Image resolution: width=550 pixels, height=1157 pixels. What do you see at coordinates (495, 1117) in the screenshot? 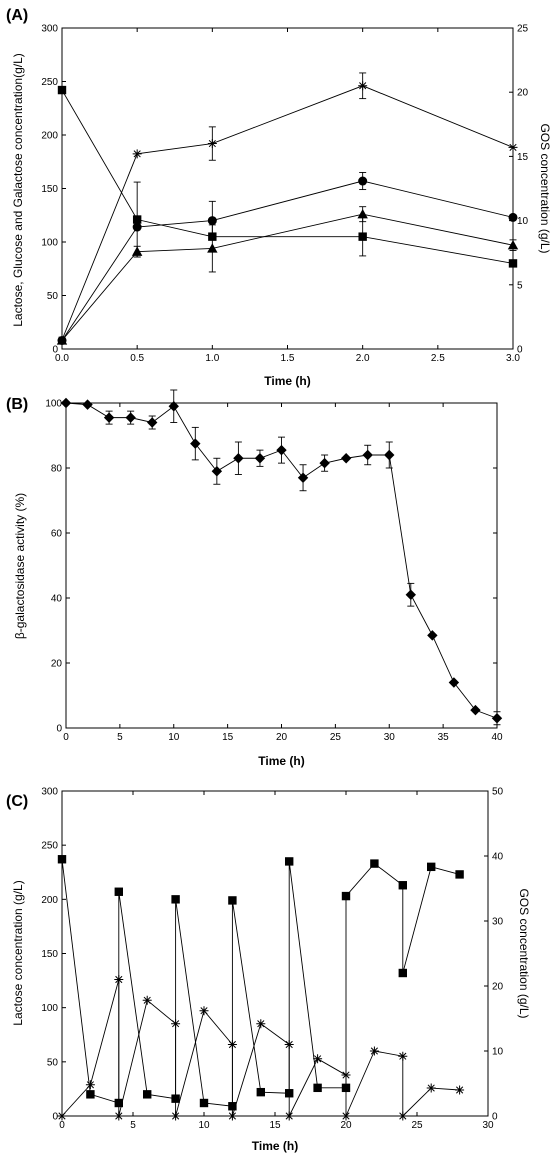
I see `y2-tick-label: 0` at bounding box center [495, 1117].